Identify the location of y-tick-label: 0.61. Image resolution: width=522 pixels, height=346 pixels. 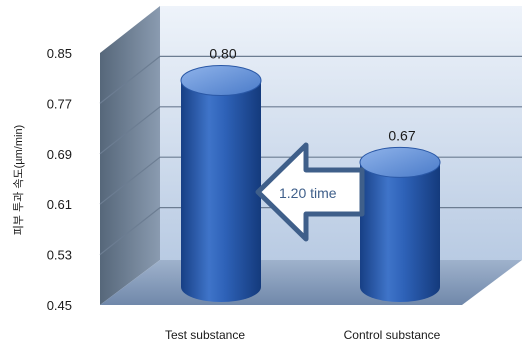
(59, 204).